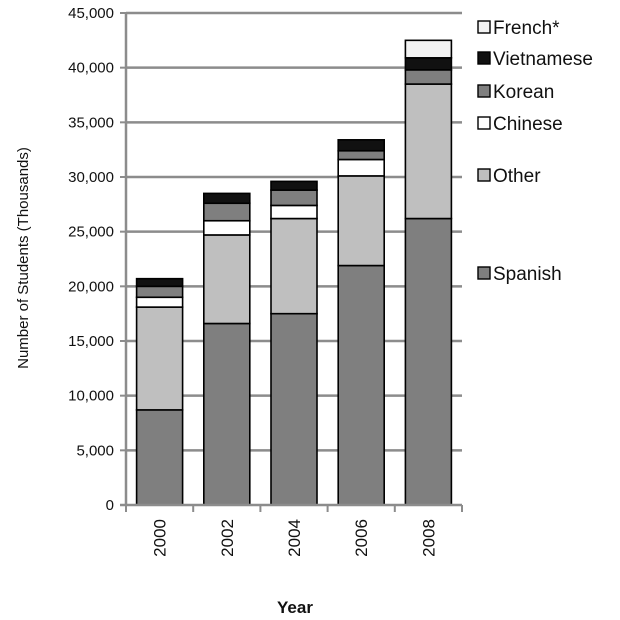 The width and height of the screenshot is (620, 620). What do you see at coordinates (110, 505) in the screenshot?
I see `y-tick-label: 0` at bounding box center [110, 505].